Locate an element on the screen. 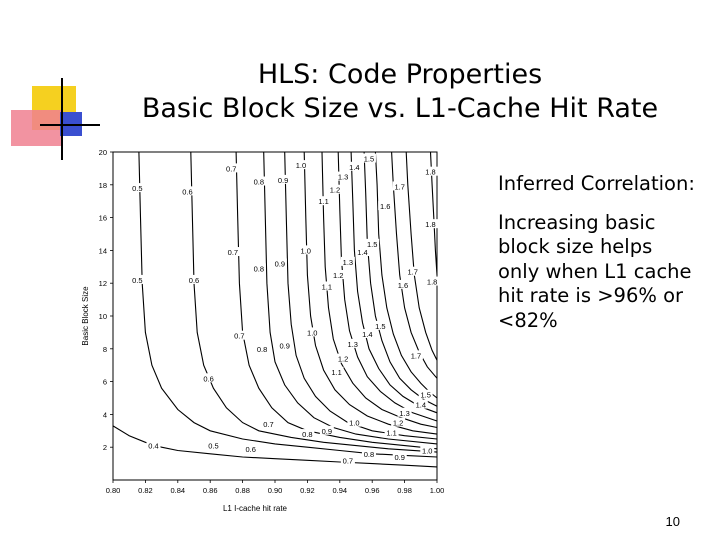  y-axis-label: Basic Block Size is located at coordinates (85, 316).